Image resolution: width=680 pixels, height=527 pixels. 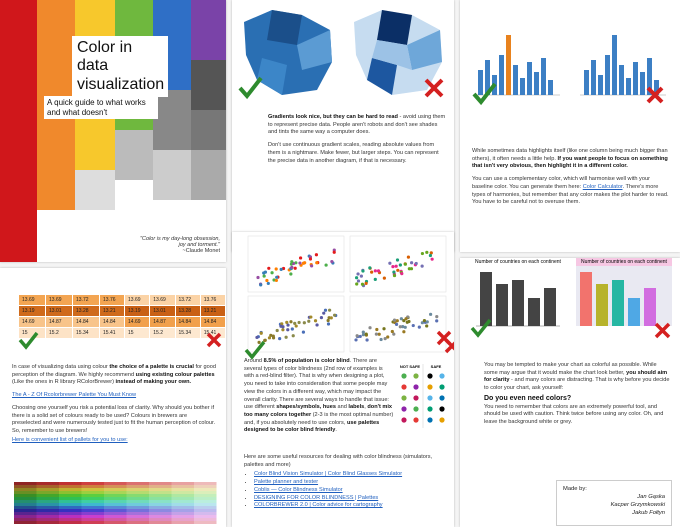 I want to click on table-header: SAFE, so click(x=436, y=366).